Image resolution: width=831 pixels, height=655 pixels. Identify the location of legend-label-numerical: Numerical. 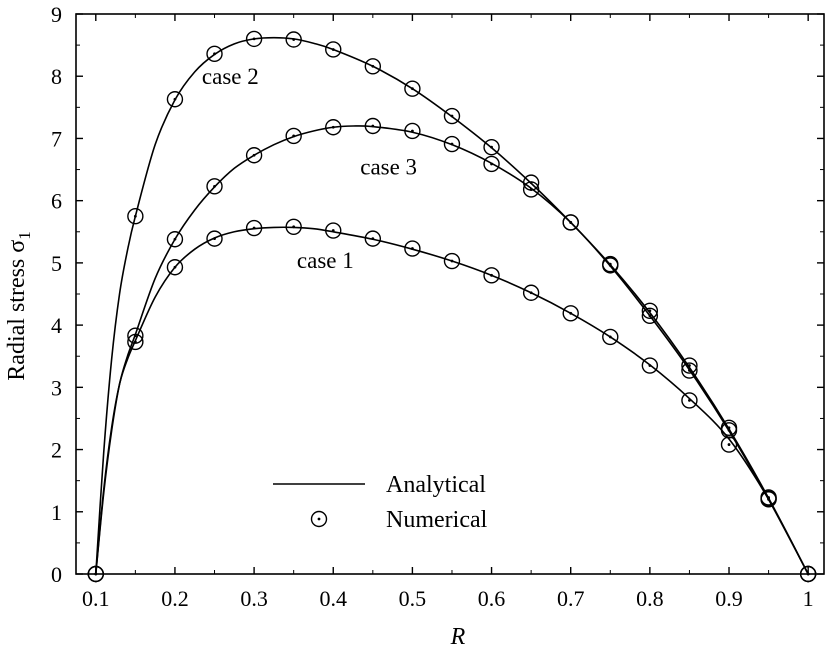
(437, 520).